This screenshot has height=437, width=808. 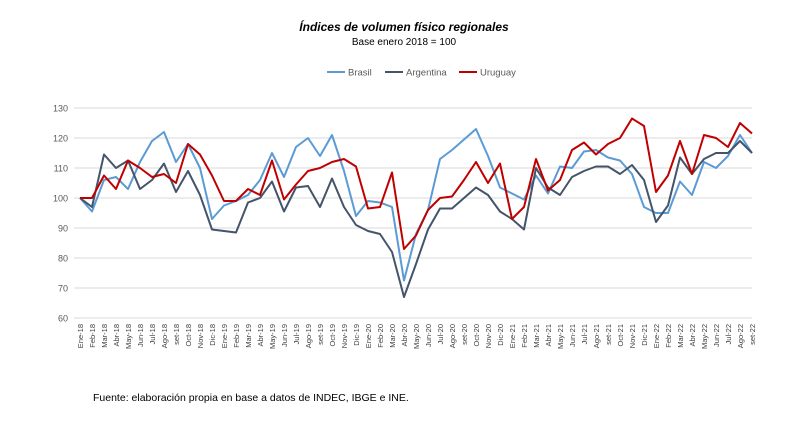 I want to click on x-tick-label: May-20, so click(x=416, y=336).